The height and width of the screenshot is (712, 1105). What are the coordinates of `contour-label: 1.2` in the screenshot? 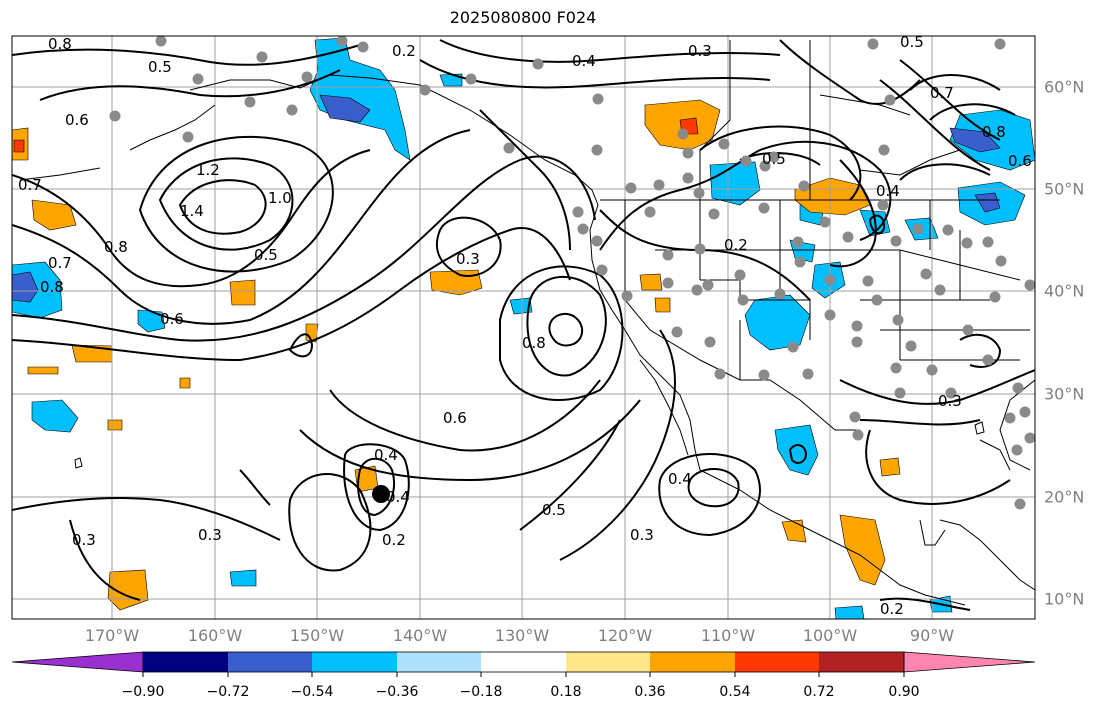 It's located at (208, 170).